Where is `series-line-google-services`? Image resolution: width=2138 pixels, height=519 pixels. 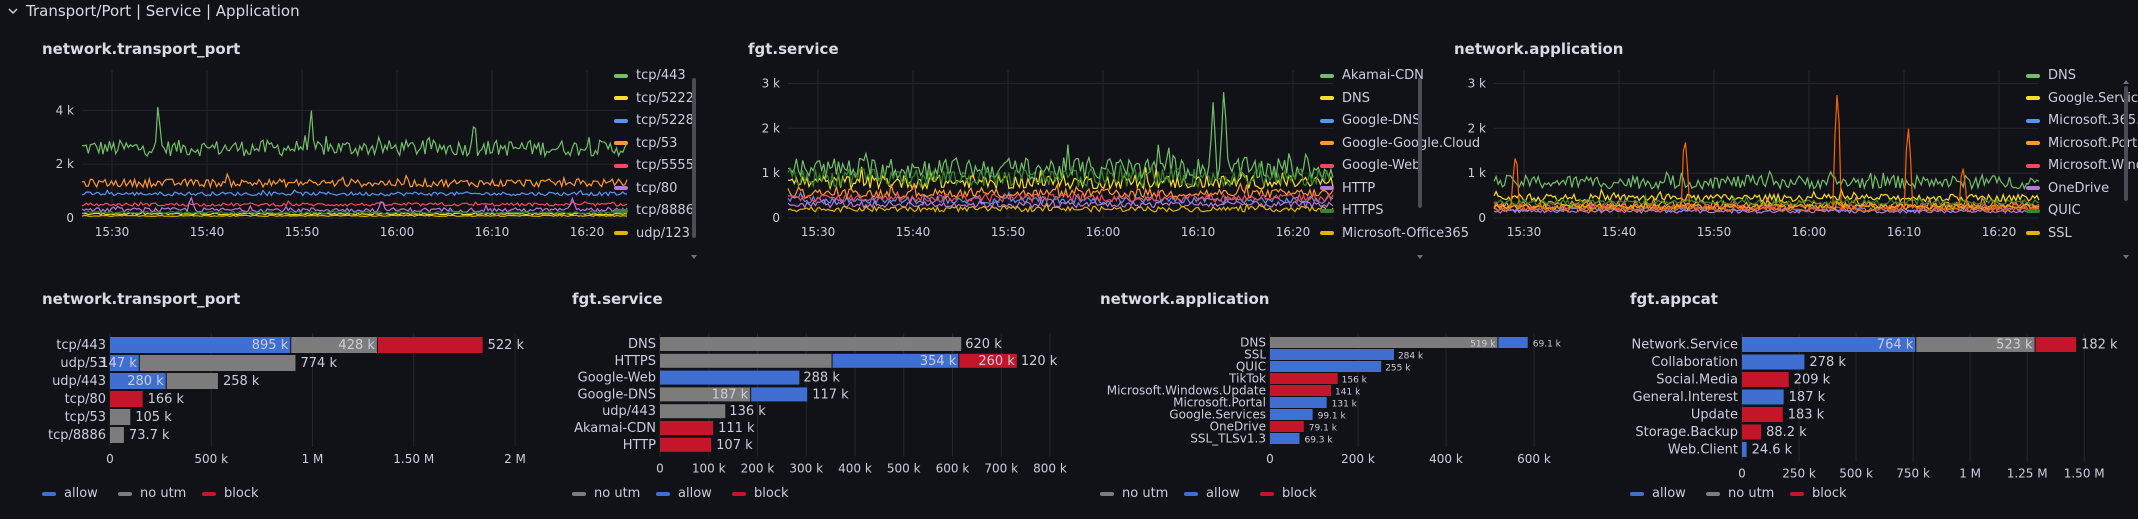
series-line-google-services is located at coordinates (1766, 195).